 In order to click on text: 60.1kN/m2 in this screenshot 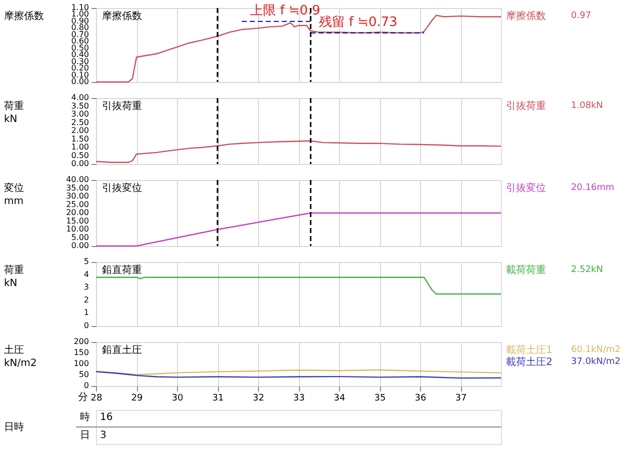, I will do `click(596, 350)`.